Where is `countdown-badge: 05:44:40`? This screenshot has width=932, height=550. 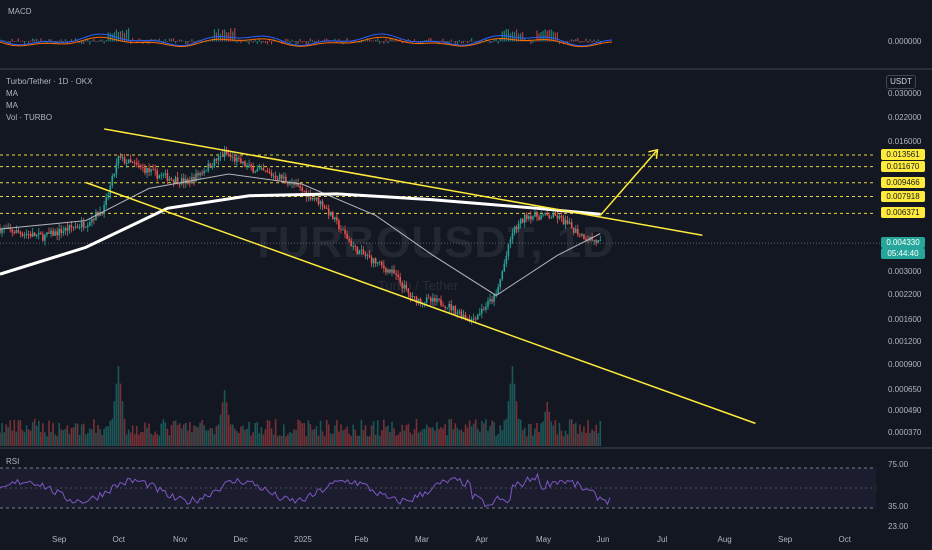
countdown-badge: 05:44:40 is located at coordinates (903, 254).